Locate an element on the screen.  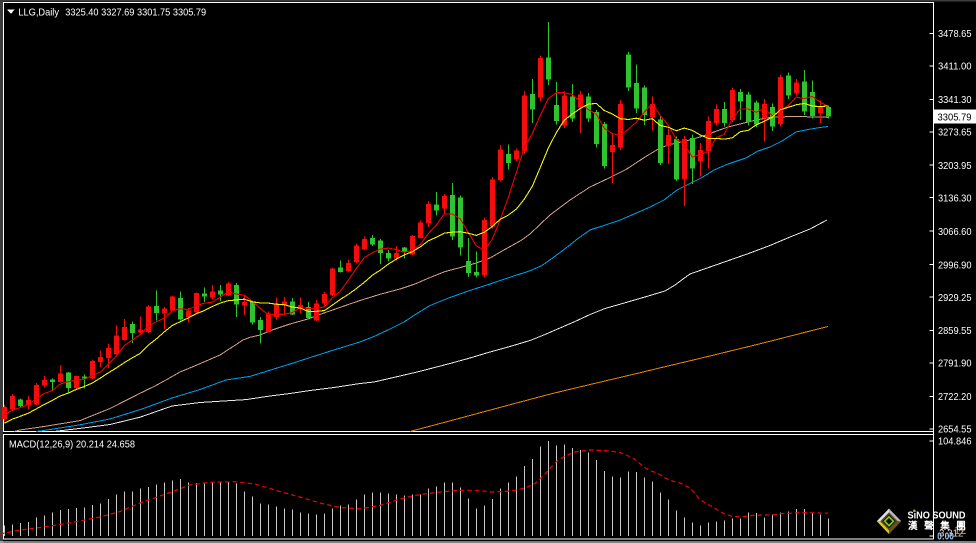
svg-text: 3136.30 is located at coordinates (955, 198).